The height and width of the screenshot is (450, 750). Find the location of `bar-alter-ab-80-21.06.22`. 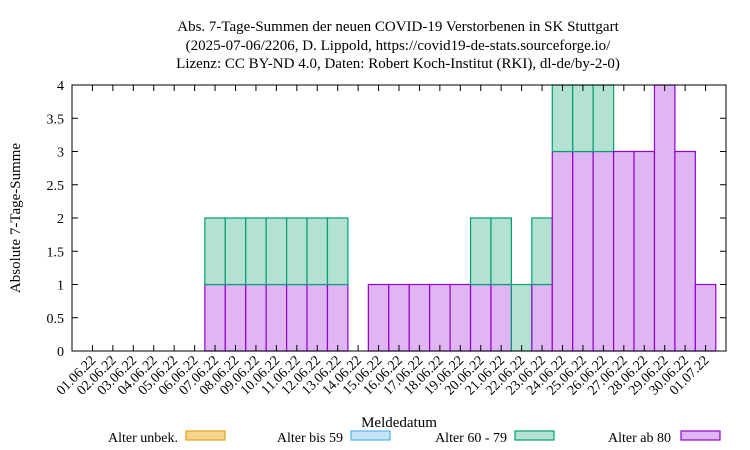

bar-alter-ab-80-21.06.22 is located at coordinates (501, 317).